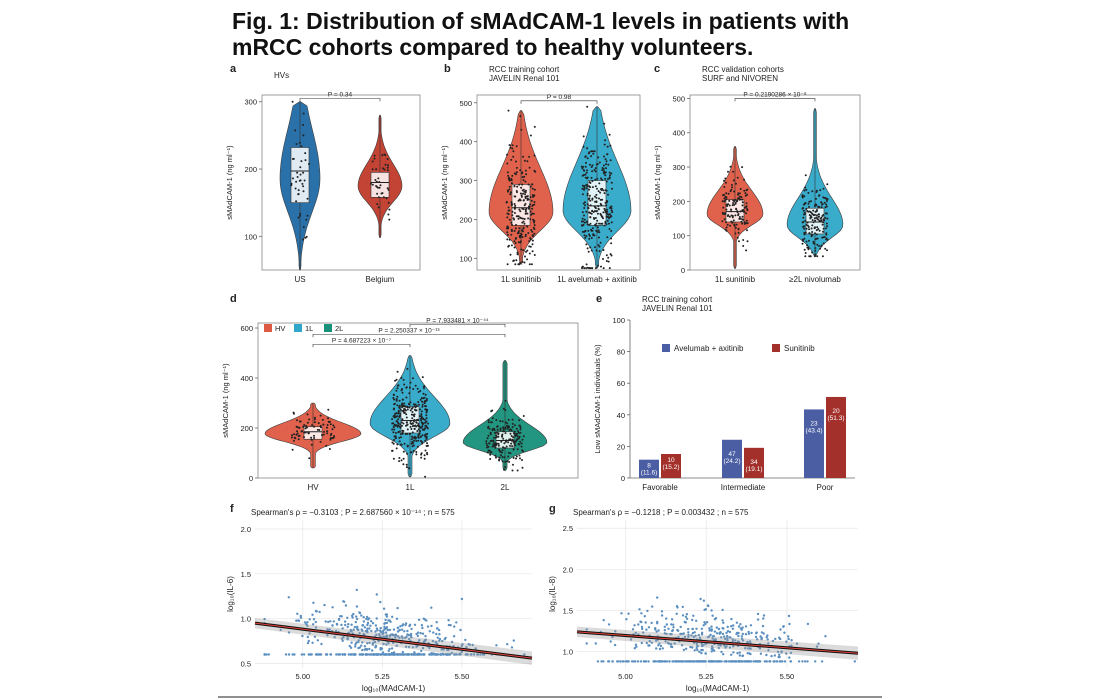 The height and width of the screenshot is (700, 1100). What do you see at coordinates (251, 478) in the screenshot?
I see `y-tick-label: 0` at bounding box center [251, 478].